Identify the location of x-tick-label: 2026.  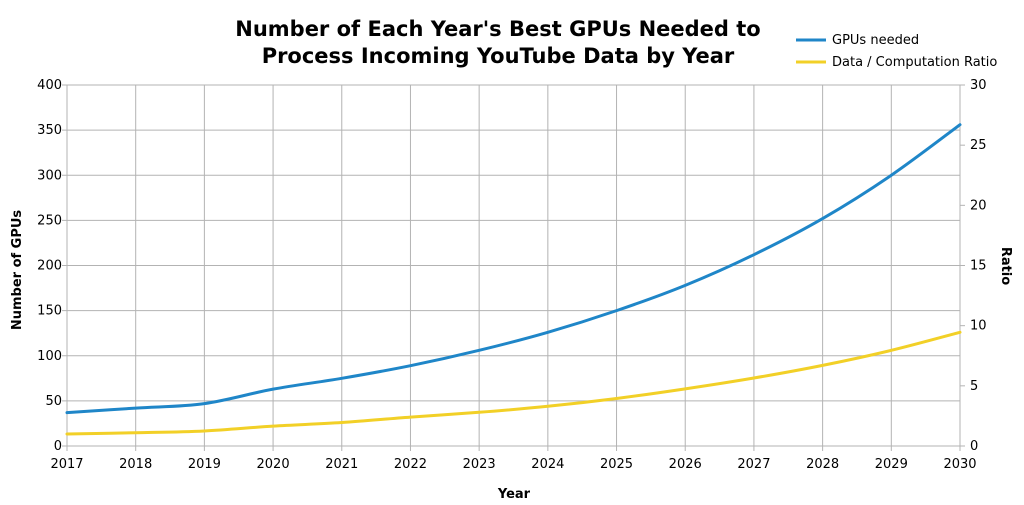
(685, 464).